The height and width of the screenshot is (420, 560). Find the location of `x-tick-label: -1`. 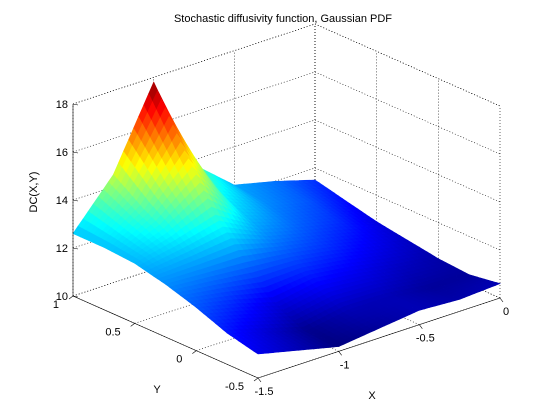

x-tick-label: -1 is located at coordinates (345, 365).